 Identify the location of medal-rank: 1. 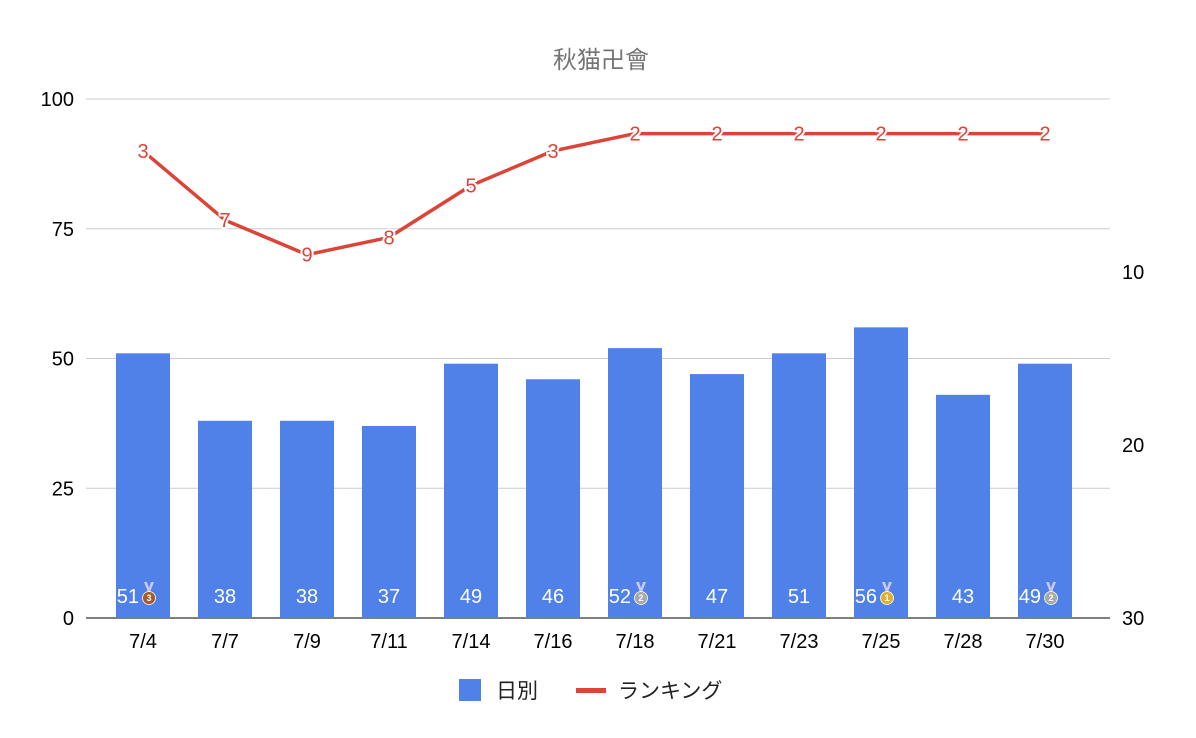
(886, 598).